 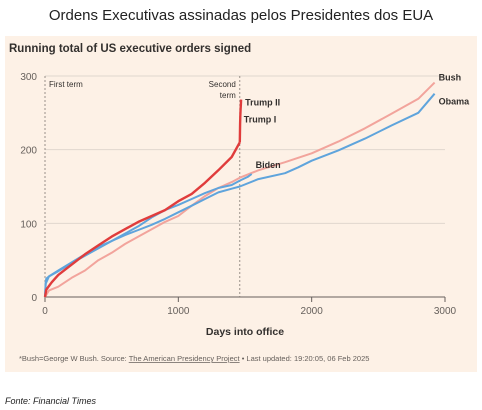 What do you see at coordinates (305, 358) in the screenshot?
I see `footnote-suffix: • Last updated: 19:20:05, 06 Feb 2025` at bounding box center [305, 358].